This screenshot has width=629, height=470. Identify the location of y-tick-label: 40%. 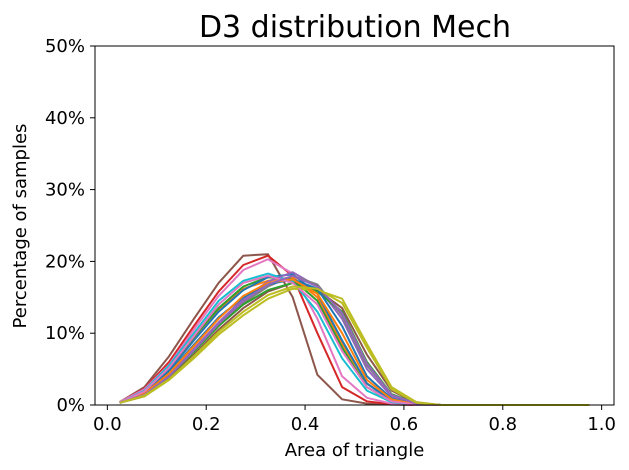
(65, 118).